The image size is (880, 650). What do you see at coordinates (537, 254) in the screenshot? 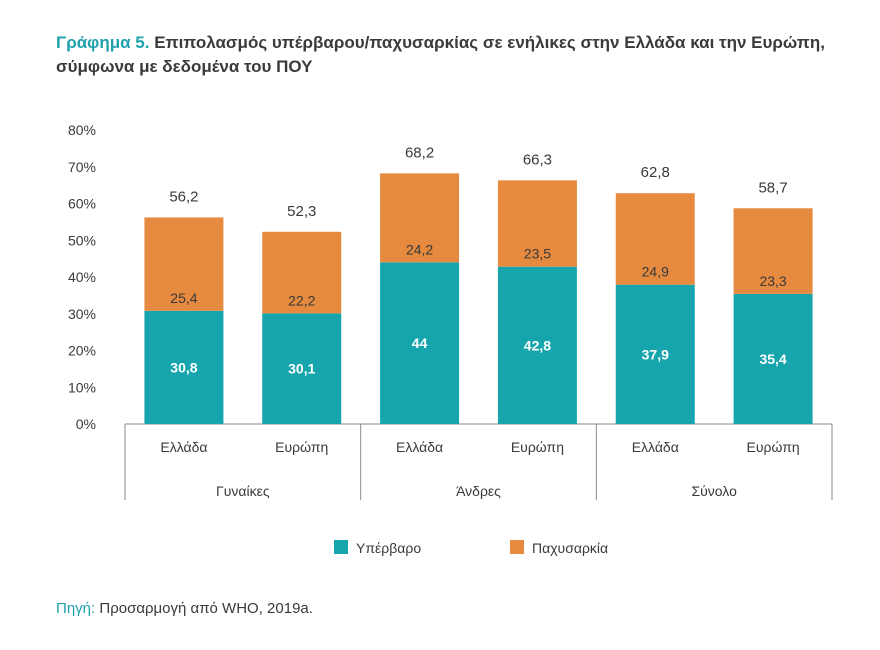
I see `bar-label-obesity: 23,5` at bounding box center [537, 254].